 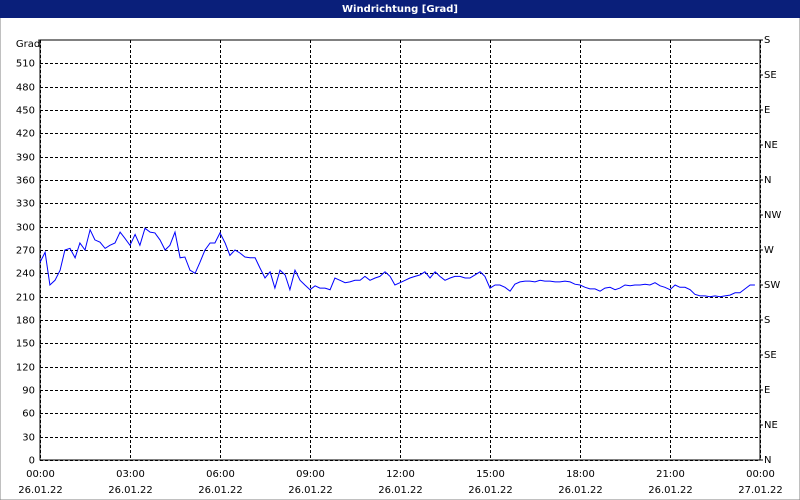 I want to click on y2-tick-label: NW, so click(x=772, y=215).